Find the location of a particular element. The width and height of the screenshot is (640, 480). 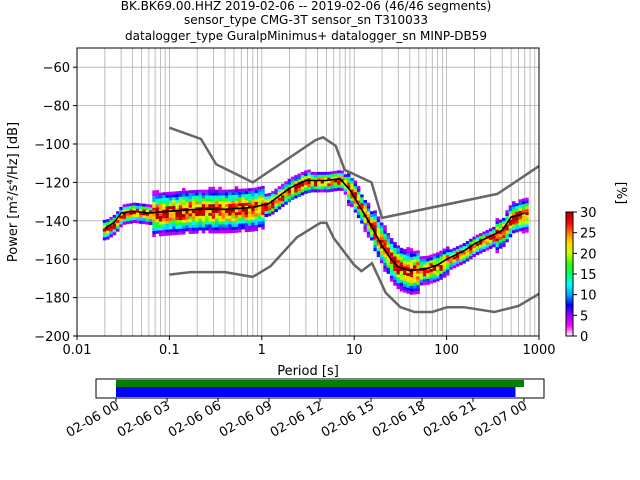

x-tick-label: 0.01 is located at coordinates (77, 350).